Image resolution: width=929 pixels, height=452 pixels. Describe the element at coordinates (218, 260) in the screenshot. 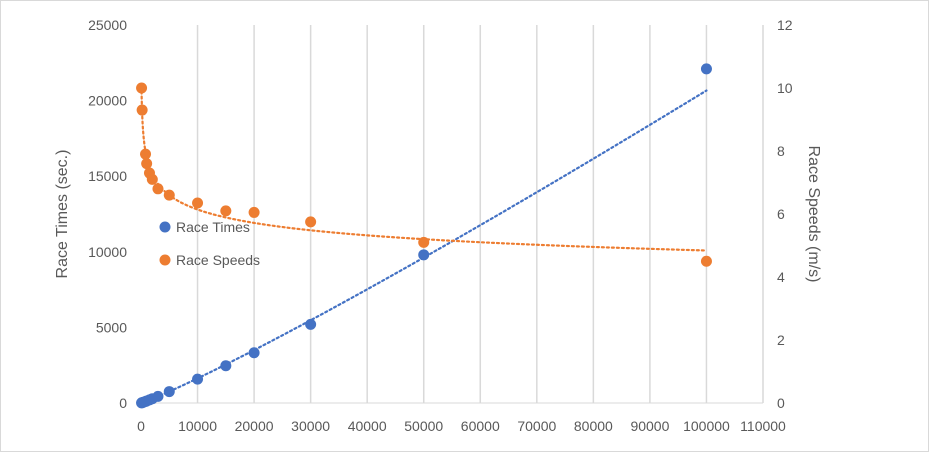

I see `legend-label-race-speeds: Race Speeds` at that location.